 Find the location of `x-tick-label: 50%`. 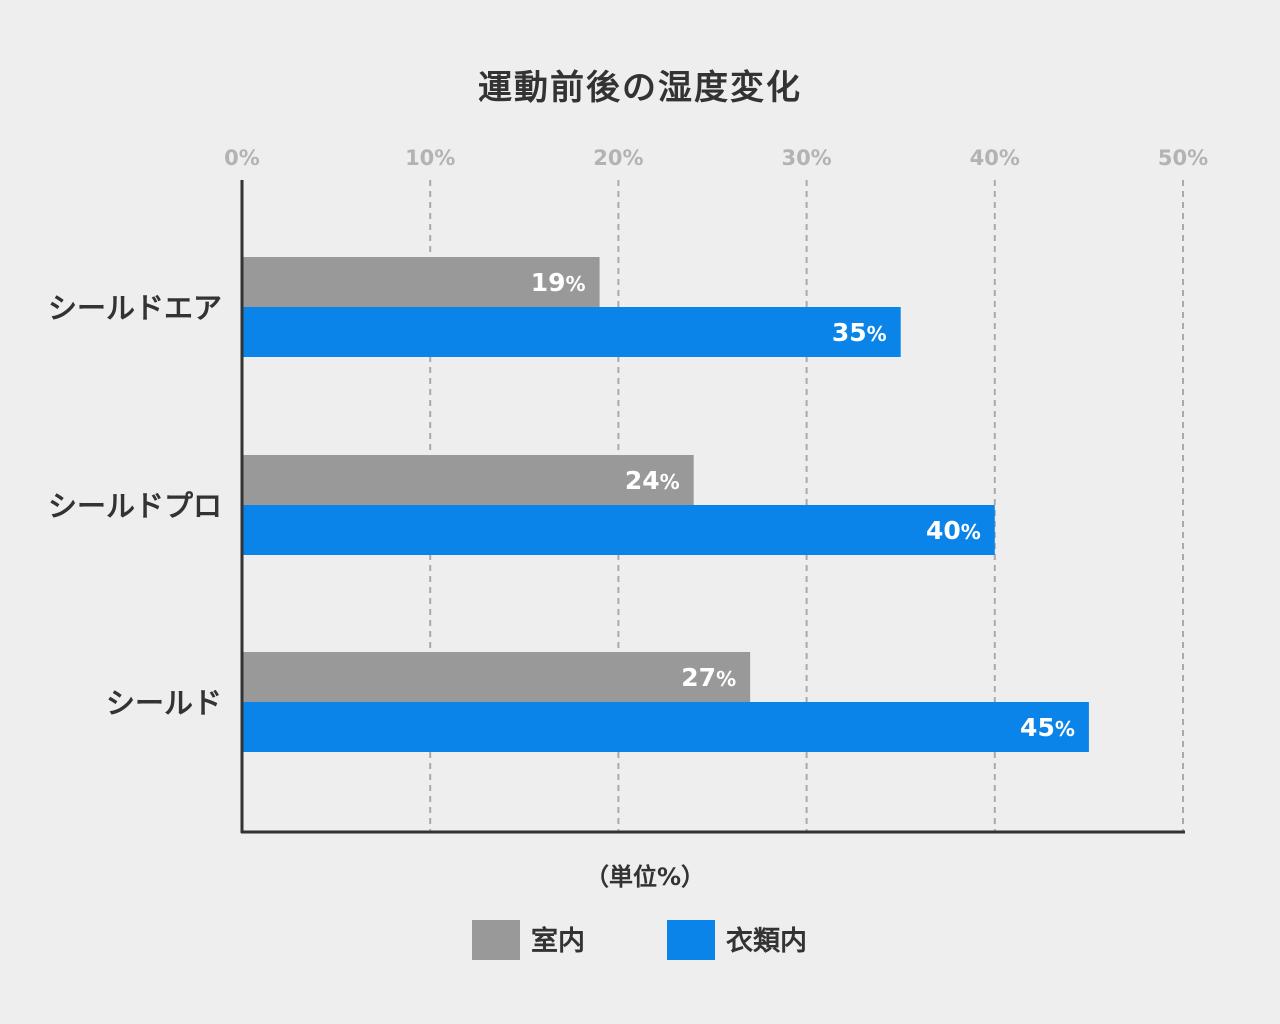

x-tick-label: 50% is located at coordinates (1183, 158).